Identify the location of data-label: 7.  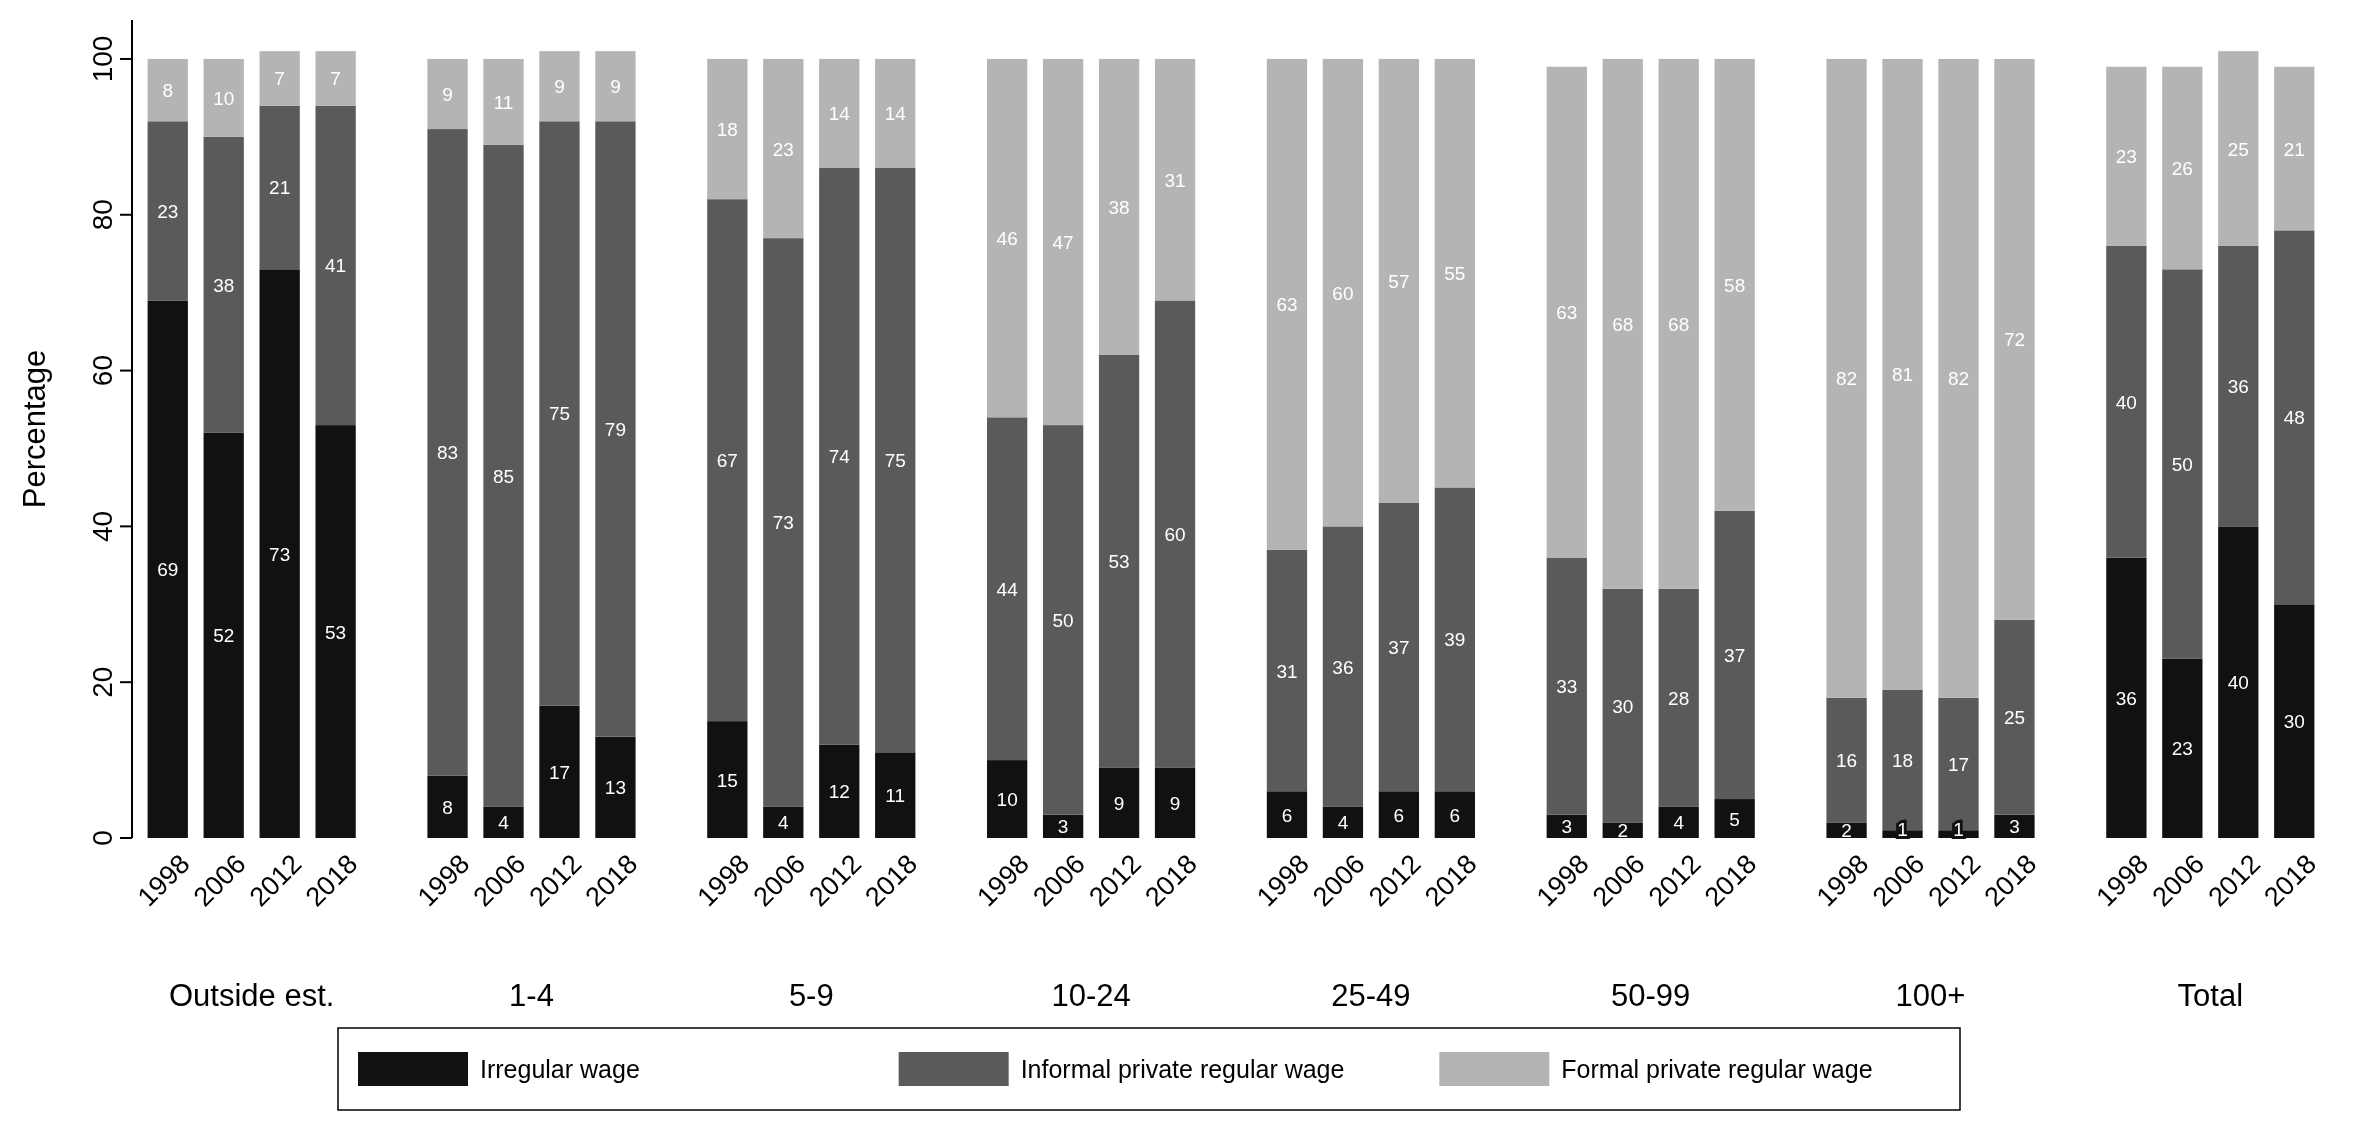
(279, 79).